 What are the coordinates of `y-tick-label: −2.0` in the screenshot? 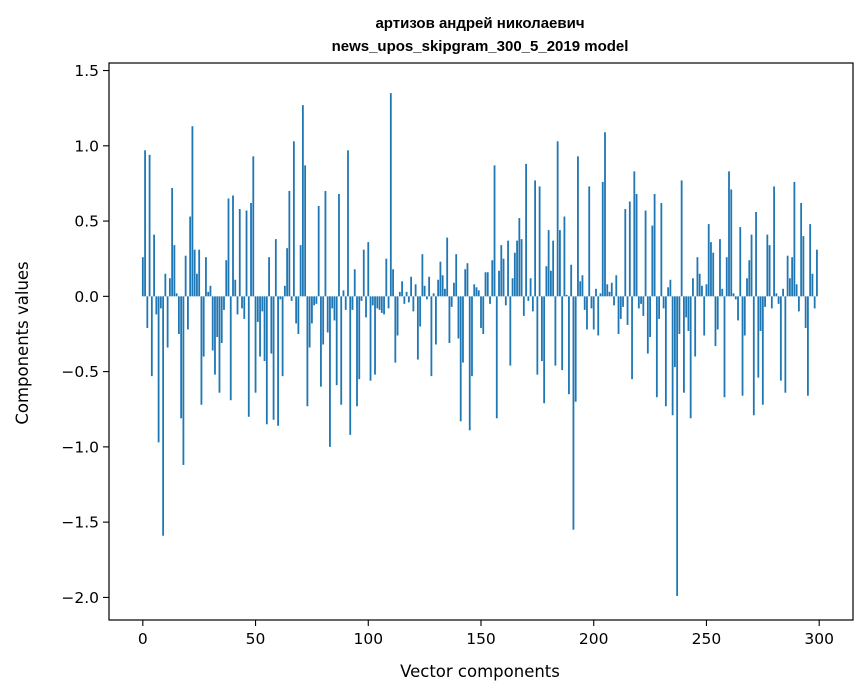 It's located at (80, 598).